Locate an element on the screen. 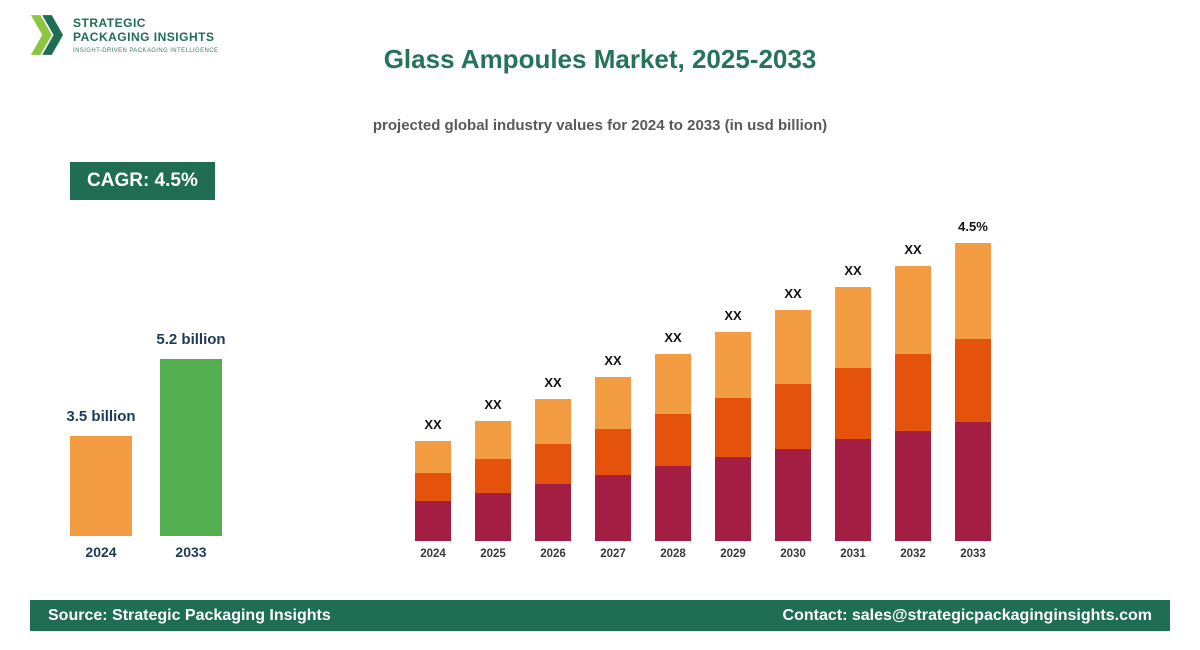  comparison-value-label: 3.5 billion is located at coordinates (101, 416).